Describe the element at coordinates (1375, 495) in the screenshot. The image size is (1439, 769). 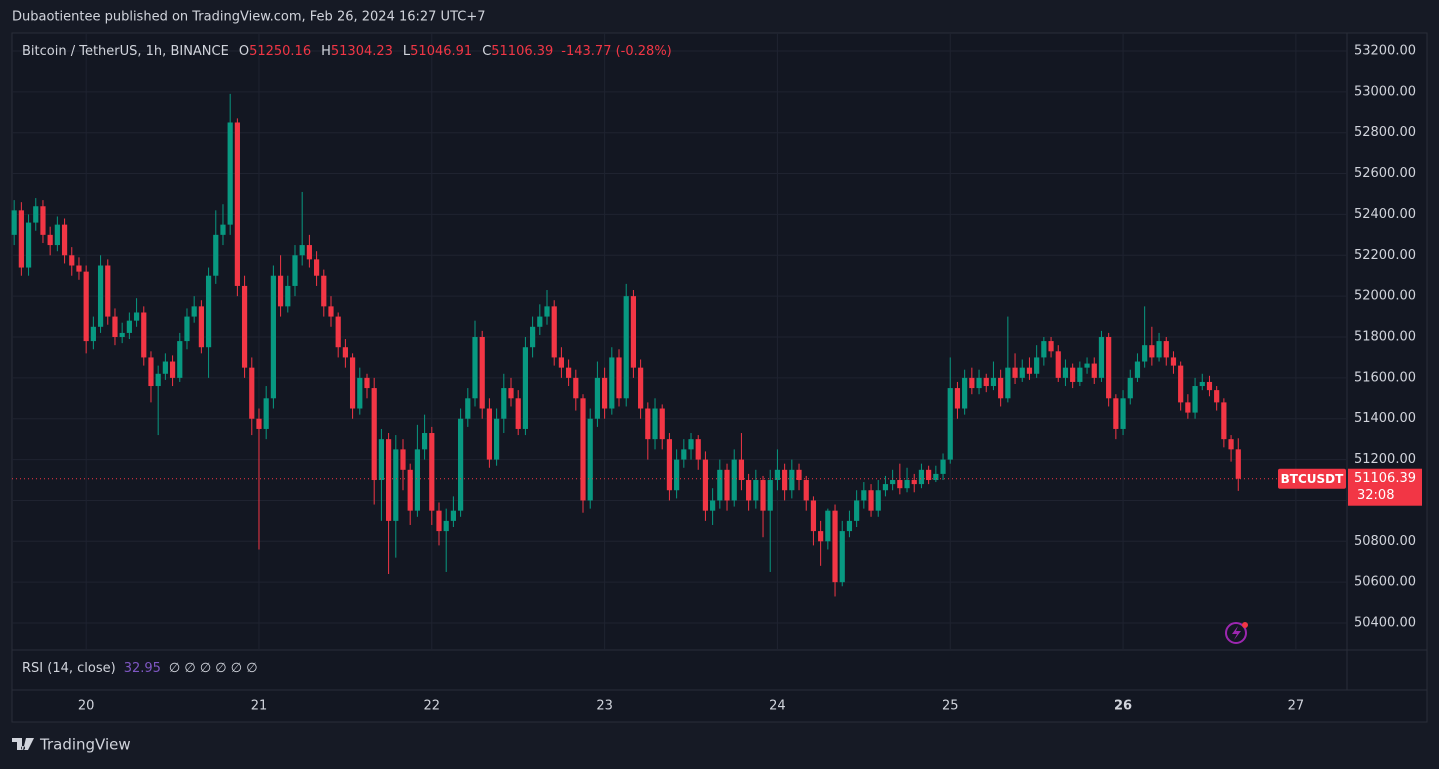
I see `price-tag-countdown: 32:08` at that location.